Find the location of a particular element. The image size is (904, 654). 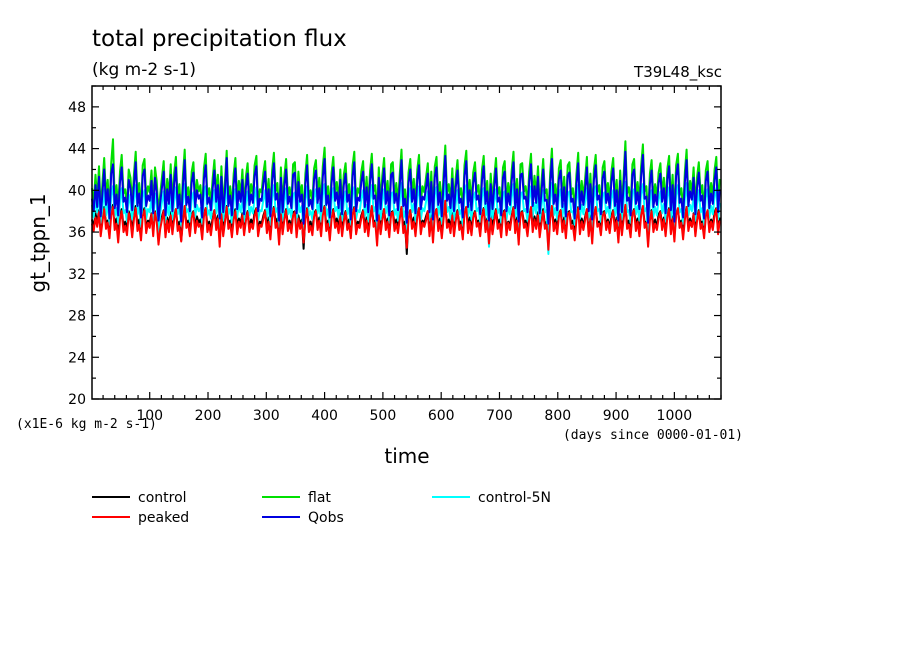

series-layer is located at coordinates (406, 196).